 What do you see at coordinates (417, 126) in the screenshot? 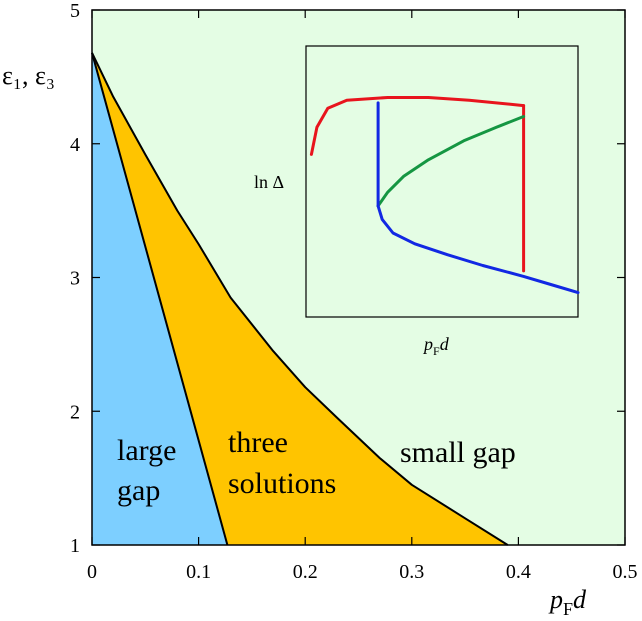
I see `inset-series-red` at bounding box center [417, 126].